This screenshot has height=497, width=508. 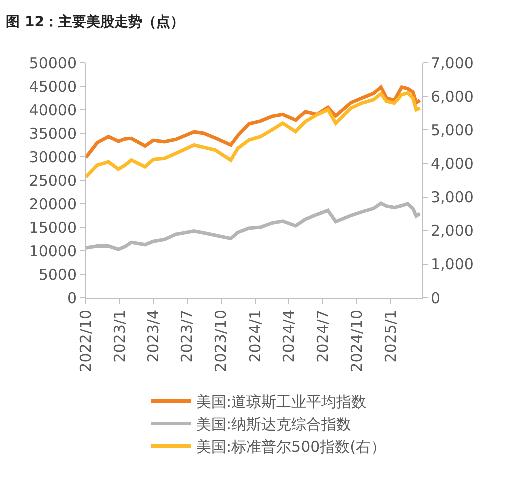 What do you see at coordinates (281, 402) in the screenshot?
I see `legend-label: 美国:道琼斯工业平均指数` at bounding box center [281, 402].